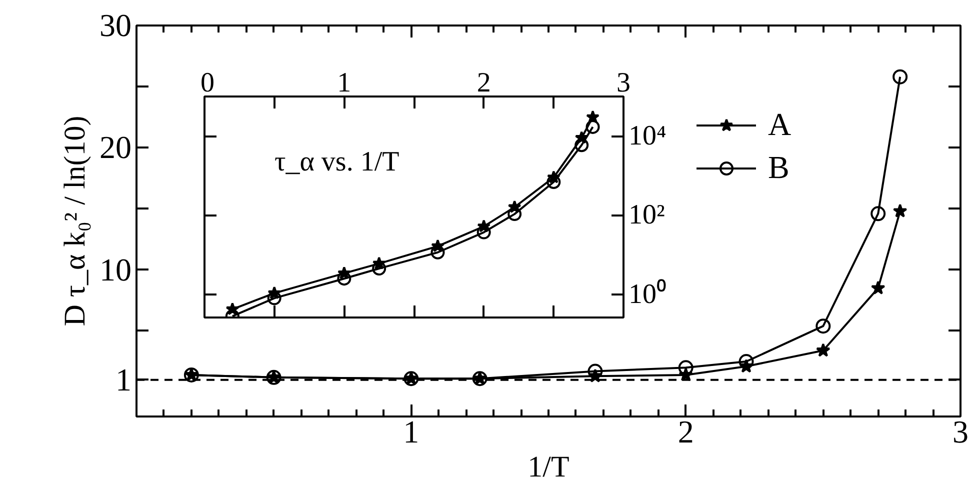 This screenshot has width=971, height=500. I want to click on x-tick-label: 0, so click(207, 83).